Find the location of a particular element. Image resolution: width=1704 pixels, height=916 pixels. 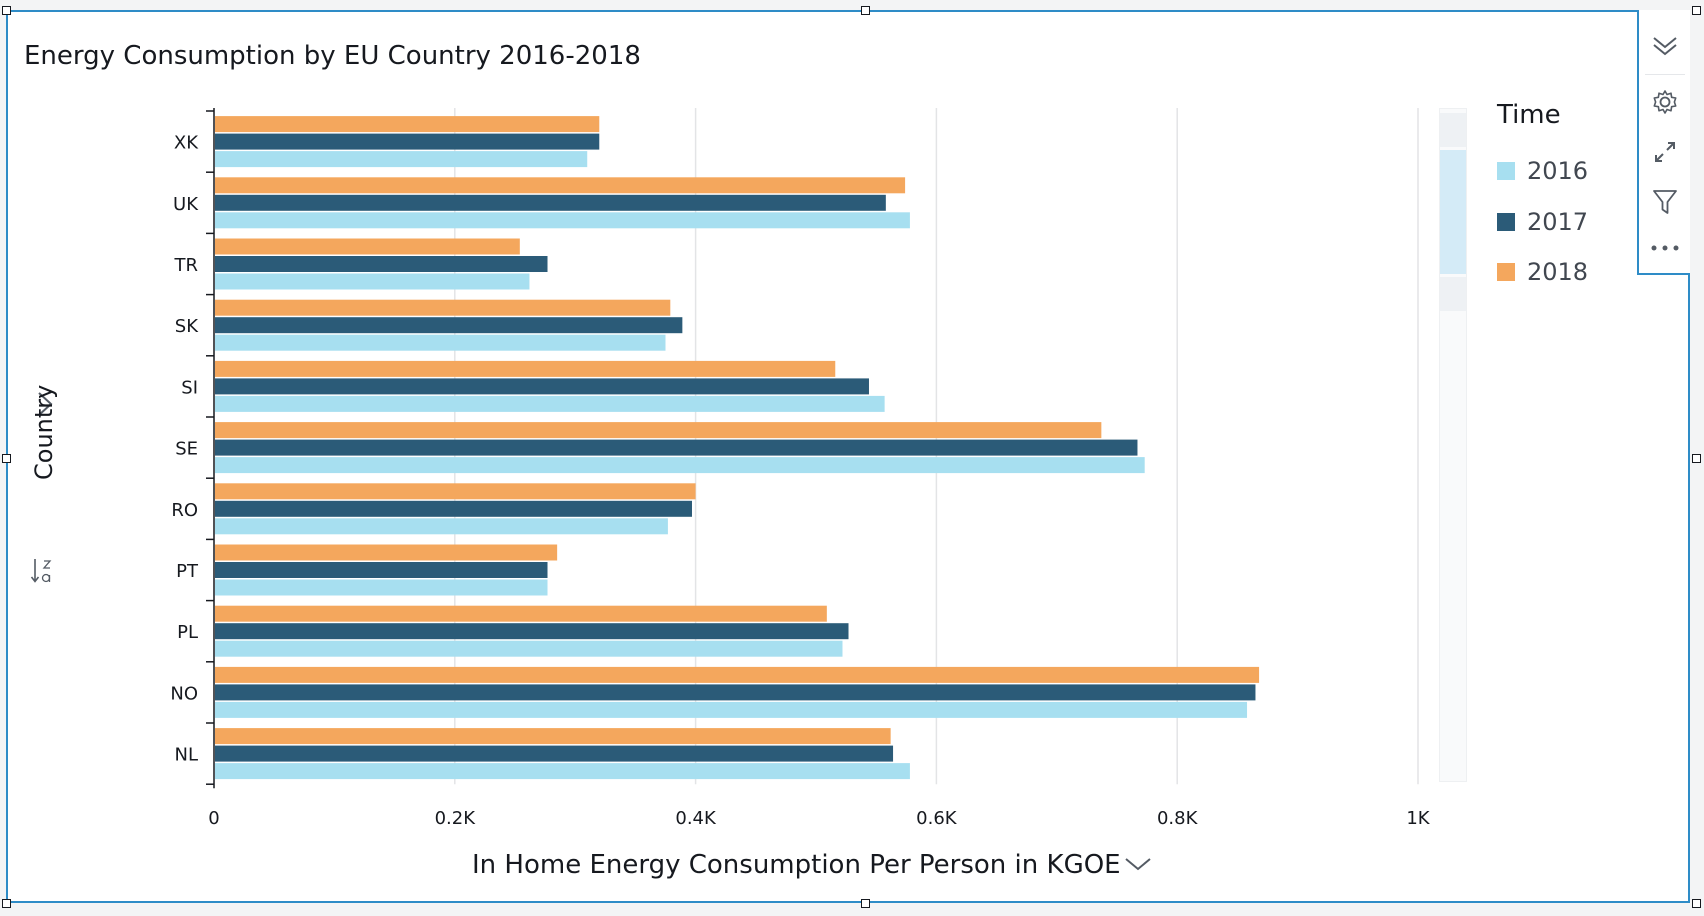

settings-button is located at coordinates (1664, 102).